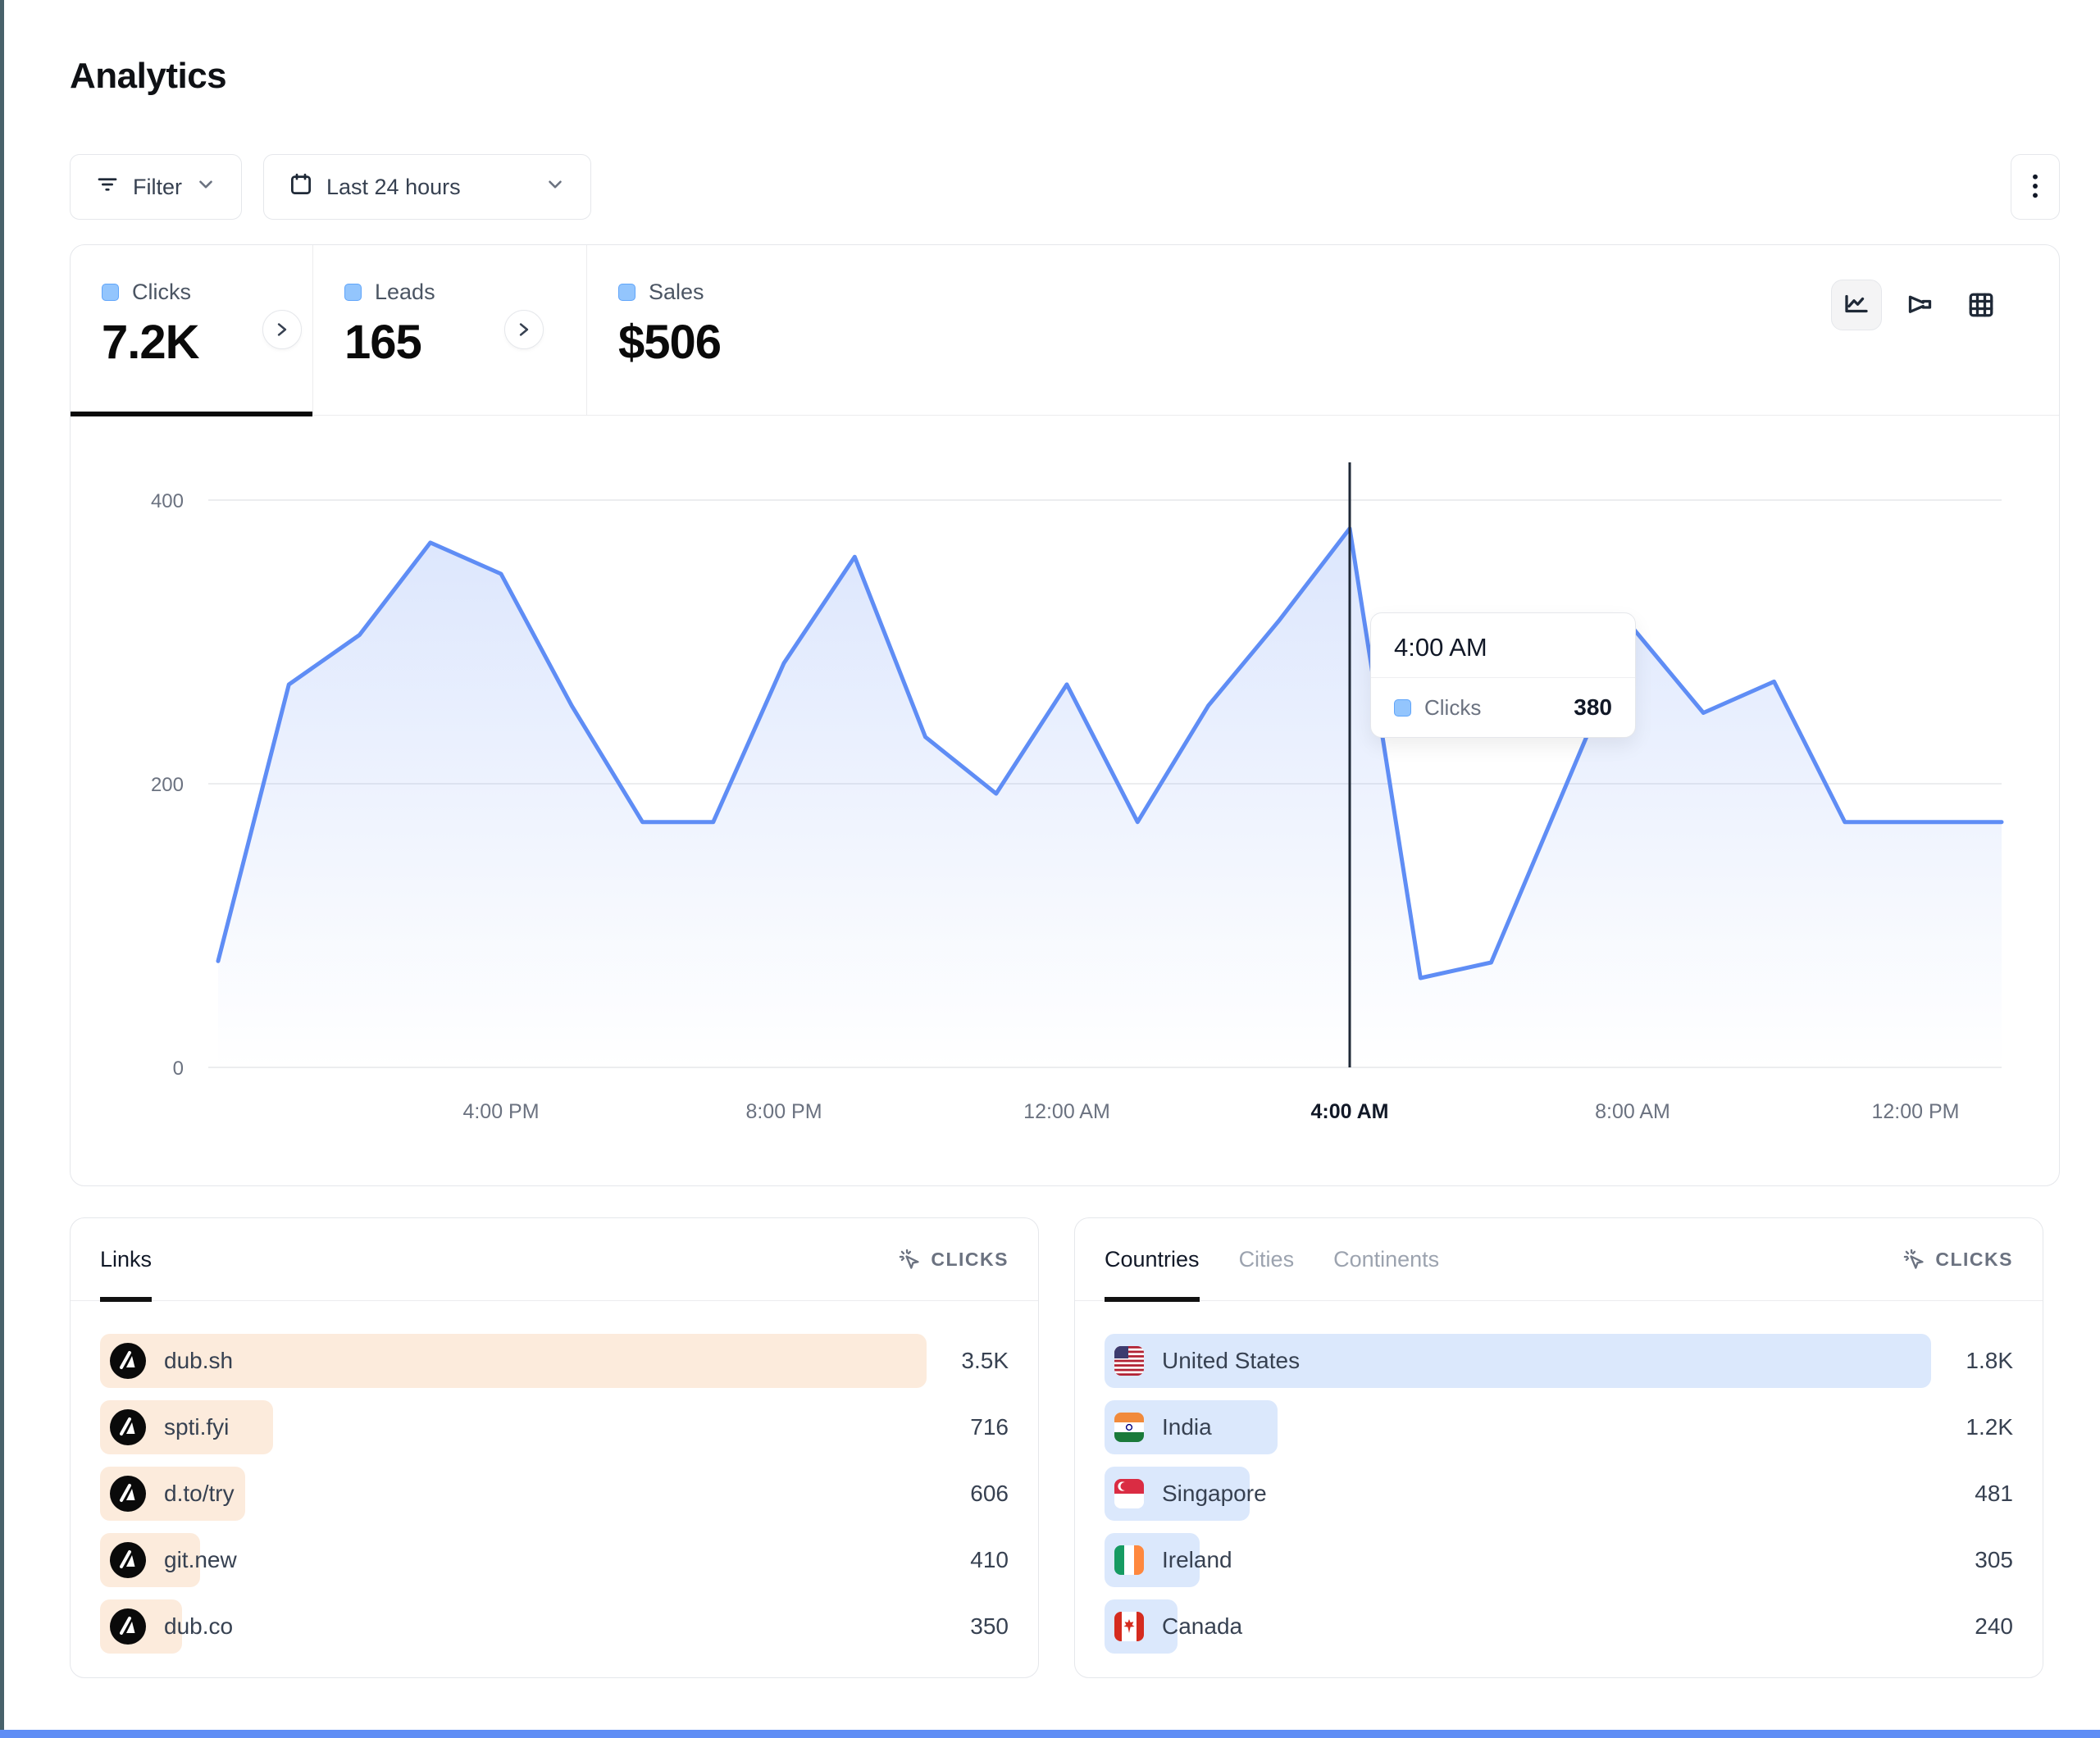 The image size is (2100, 1738). What do you see at coordinates (301, 187) in the screenshot?
I see `calendar-icon` at bounding box center [301, 187].